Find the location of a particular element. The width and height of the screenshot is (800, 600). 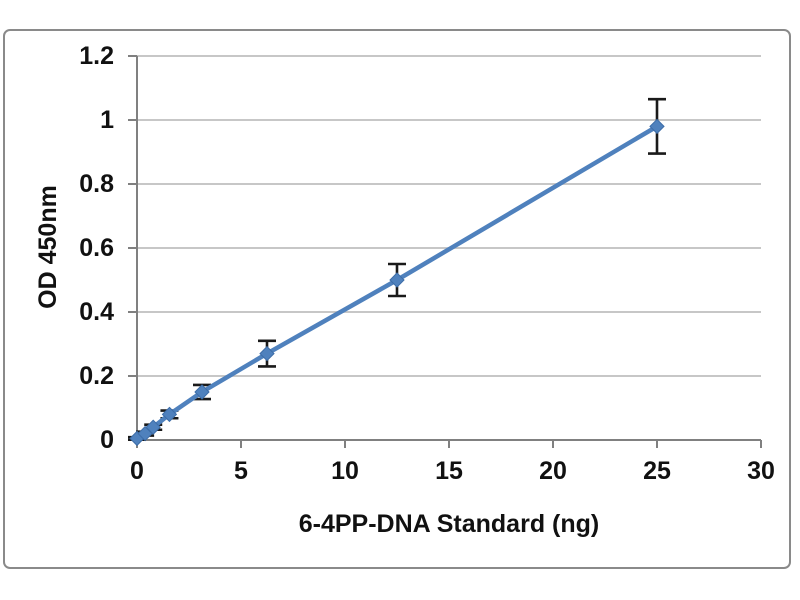

y-tick-label: 1.2 is located at coordinates (96, 56).